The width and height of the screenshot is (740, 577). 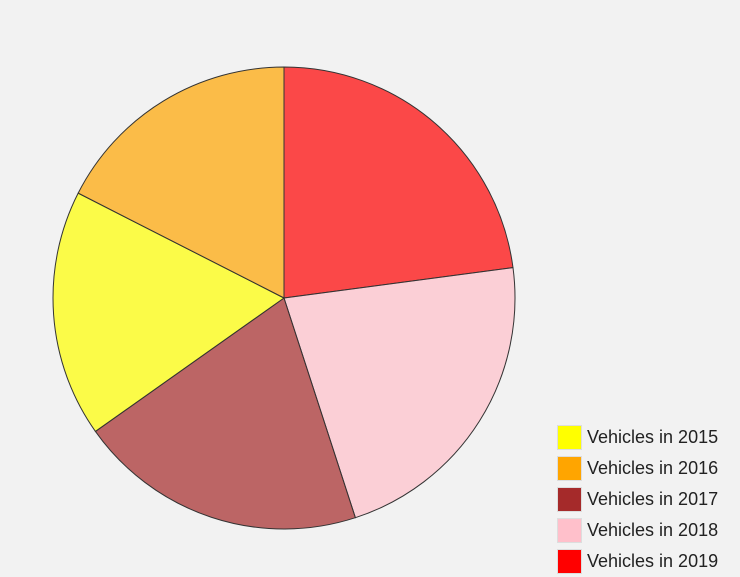 I want to click on legend-item-2015: Vehicles in 2015, so click(x=648, y=437).